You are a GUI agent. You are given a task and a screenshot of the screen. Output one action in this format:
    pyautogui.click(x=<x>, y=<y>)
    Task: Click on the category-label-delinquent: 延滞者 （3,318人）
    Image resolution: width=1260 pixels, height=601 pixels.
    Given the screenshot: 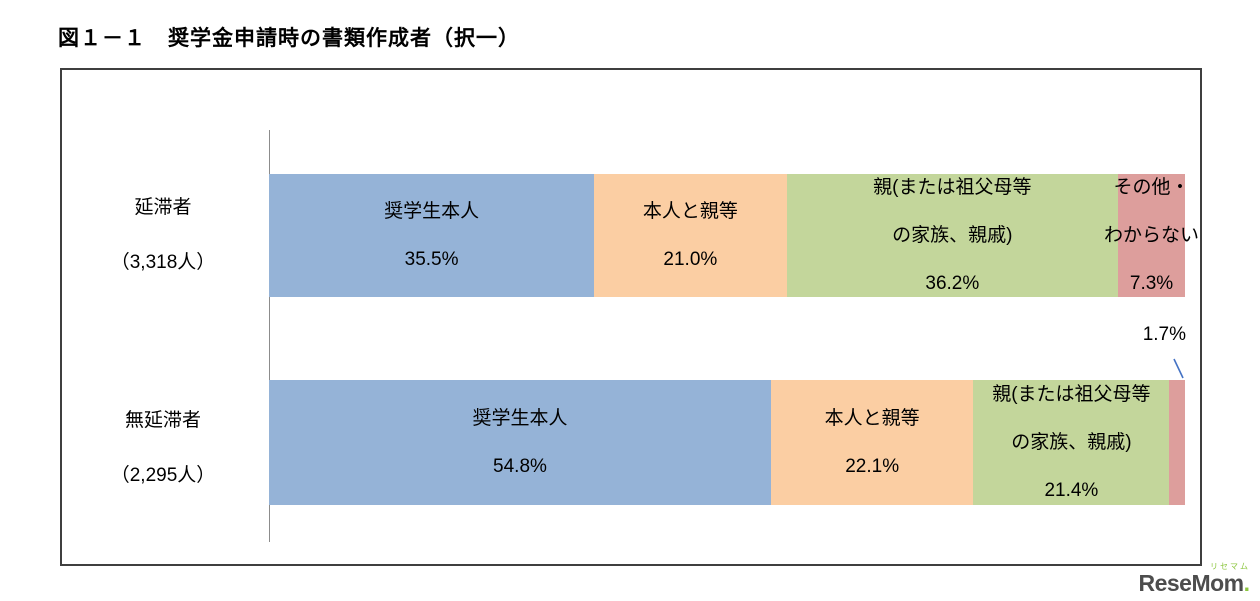 What is the action you would take?
    pyautogui.click(x=163, y=235)
    